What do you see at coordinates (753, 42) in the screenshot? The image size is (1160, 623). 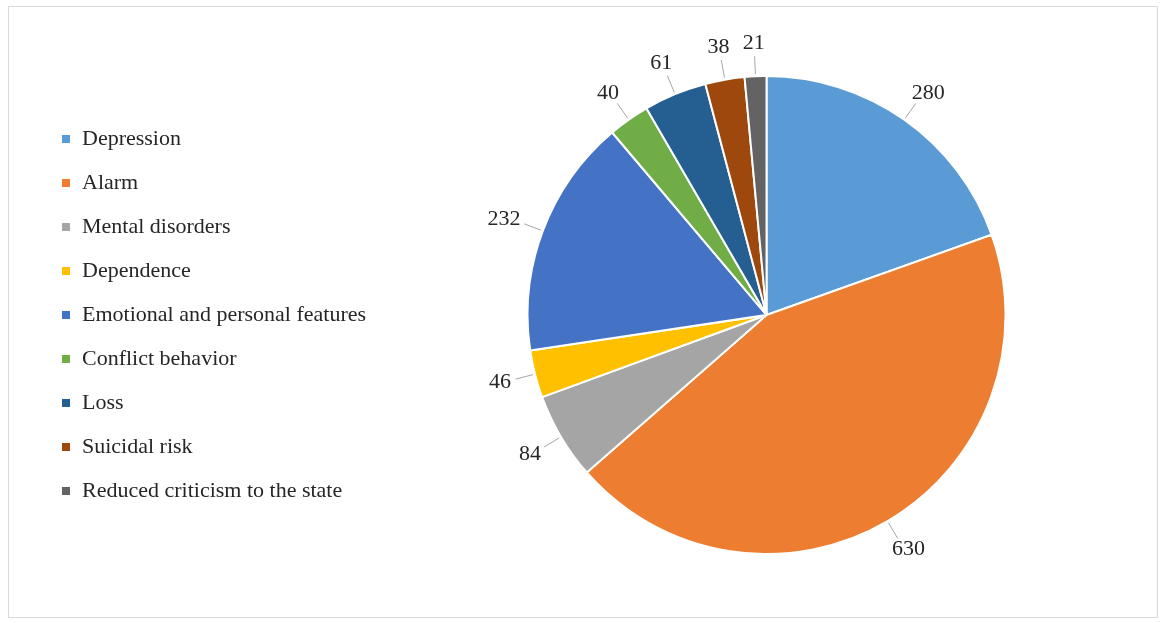 I see `data-label: 21` at bounding box center [753, 42].